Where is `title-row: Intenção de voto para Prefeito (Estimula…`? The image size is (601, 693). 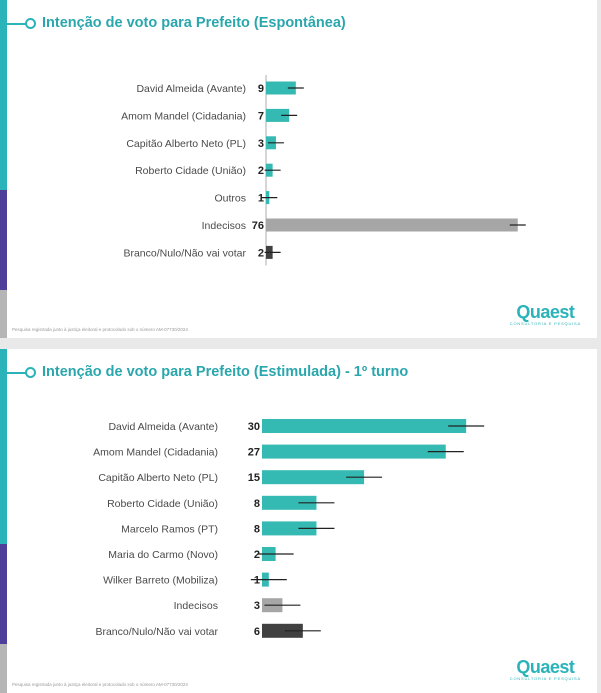 title-row: Intenção de voto para Prefeito (Estimula… is located at coordinates (280, 373).